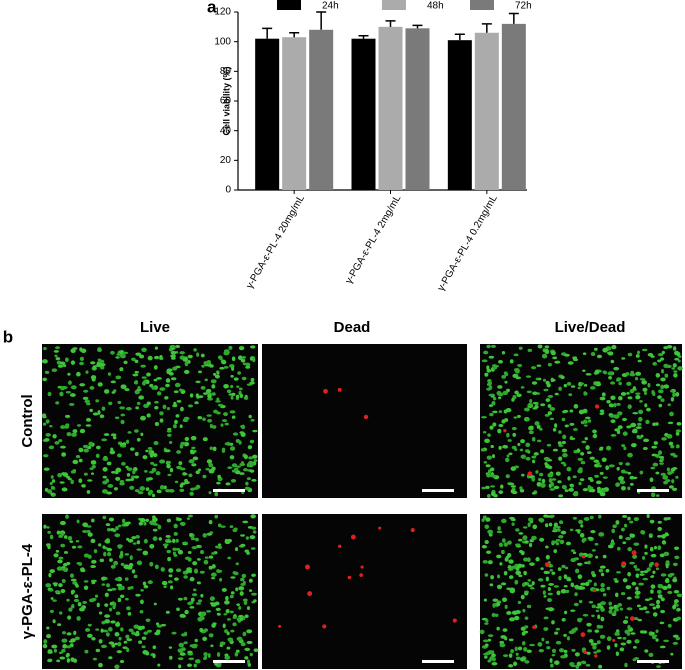 This screenshot has height=670, width=685. I want to click on column-title: Dead, so click(352, 327).